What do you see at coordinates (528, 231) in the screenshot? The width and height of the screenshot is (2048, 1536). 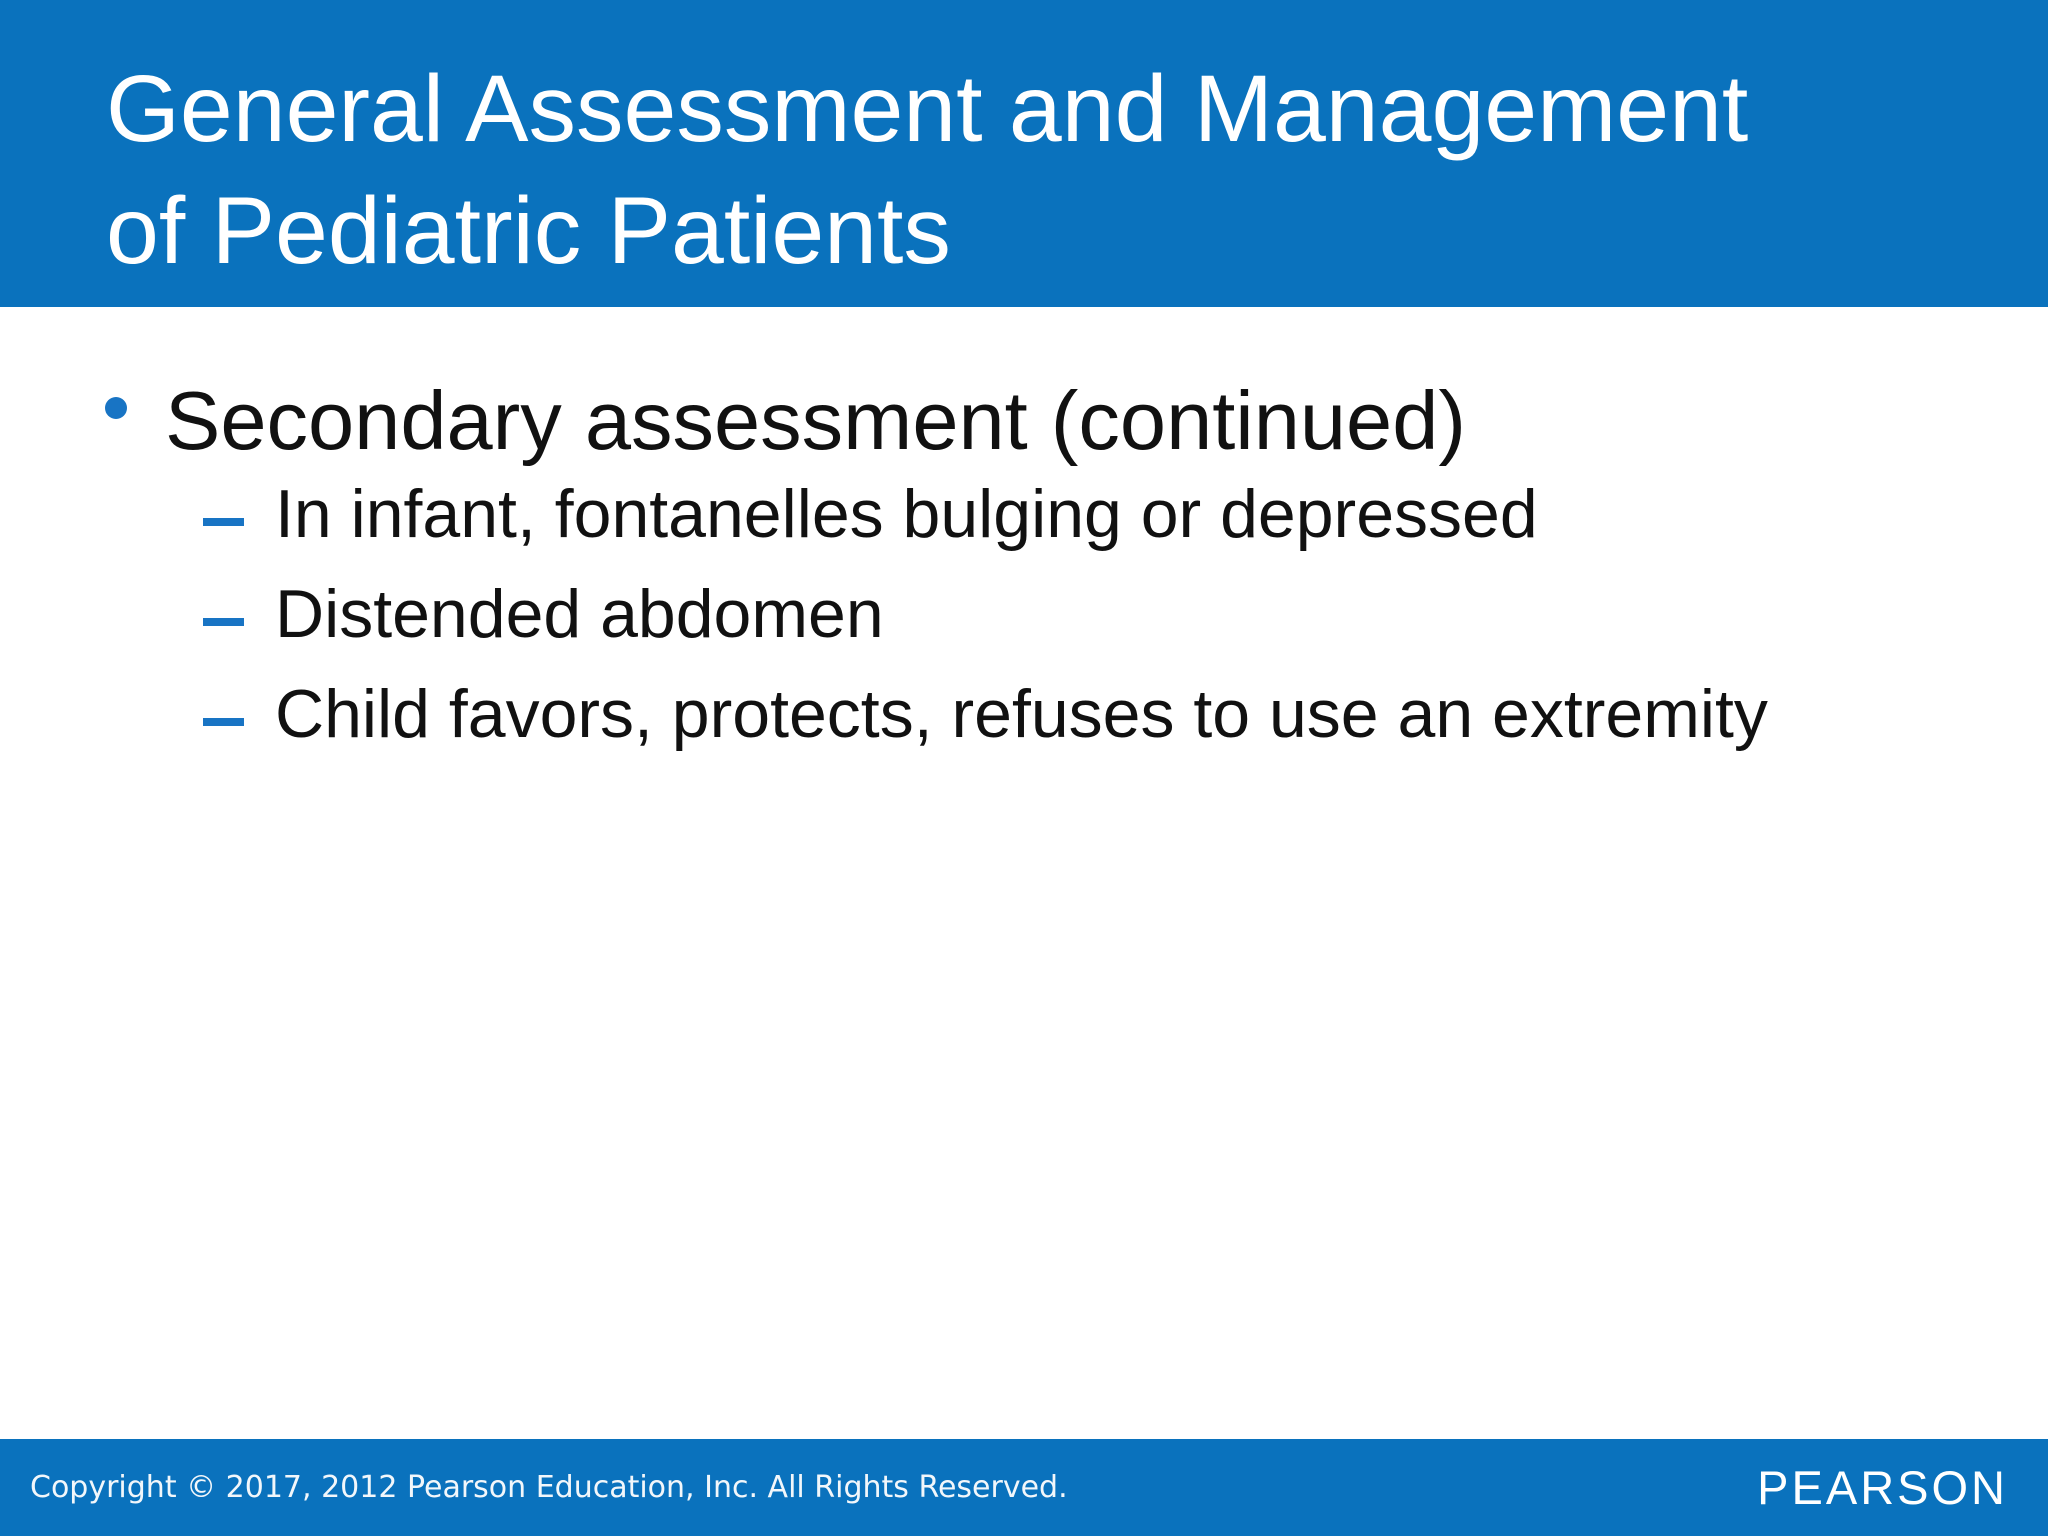 I see `slide-title-line2: of Pediatric Patients` at bounding box center [528, 231].